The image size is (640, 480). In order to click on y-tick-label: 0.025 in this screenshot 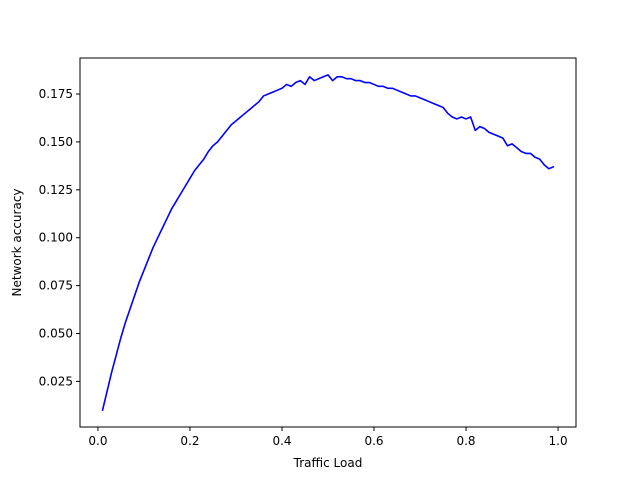, I will do `click(56, 381)`.